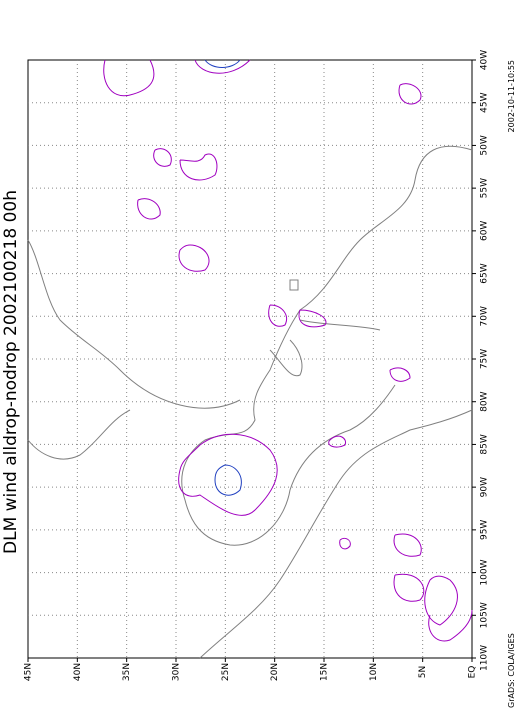 This screenshot has height=712, width=519. I want to click on lat-label: 10N, so click(374, 672).